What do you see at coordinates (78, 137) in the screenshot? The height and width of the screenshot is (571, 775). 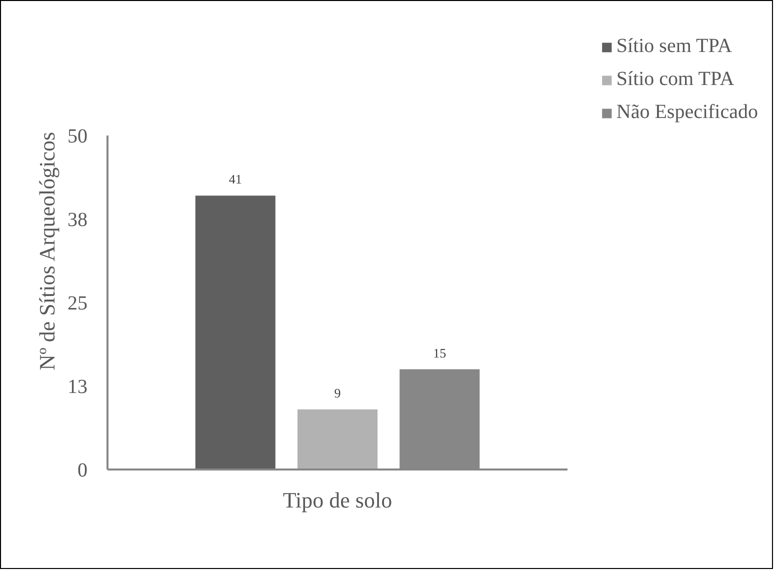 I see `y-tick-label: 50` at bounding box center [78, 137].